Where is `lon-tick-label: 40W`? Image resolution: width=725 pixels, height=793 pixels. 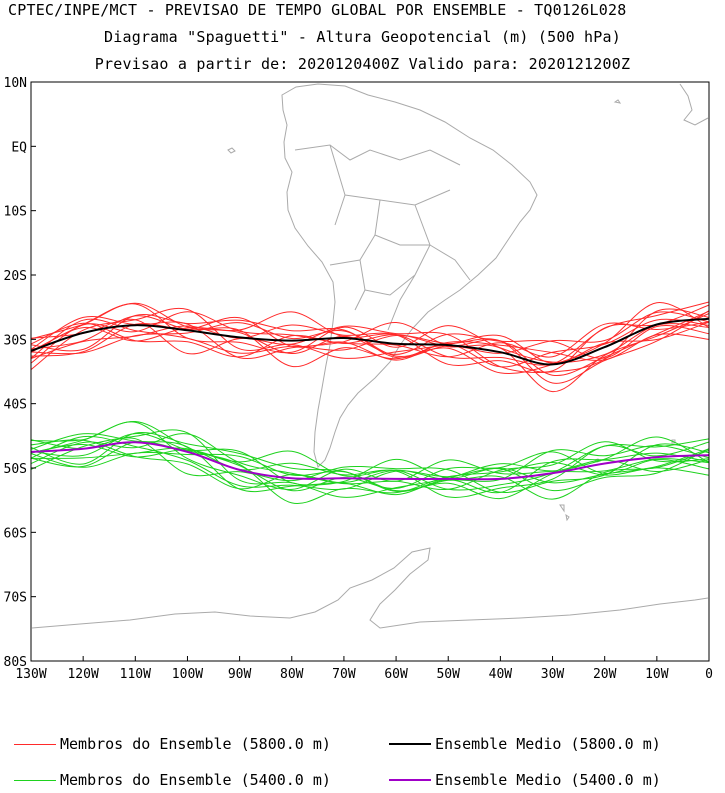 lon-tick-label: 40W is located at coordinates (501, 674).